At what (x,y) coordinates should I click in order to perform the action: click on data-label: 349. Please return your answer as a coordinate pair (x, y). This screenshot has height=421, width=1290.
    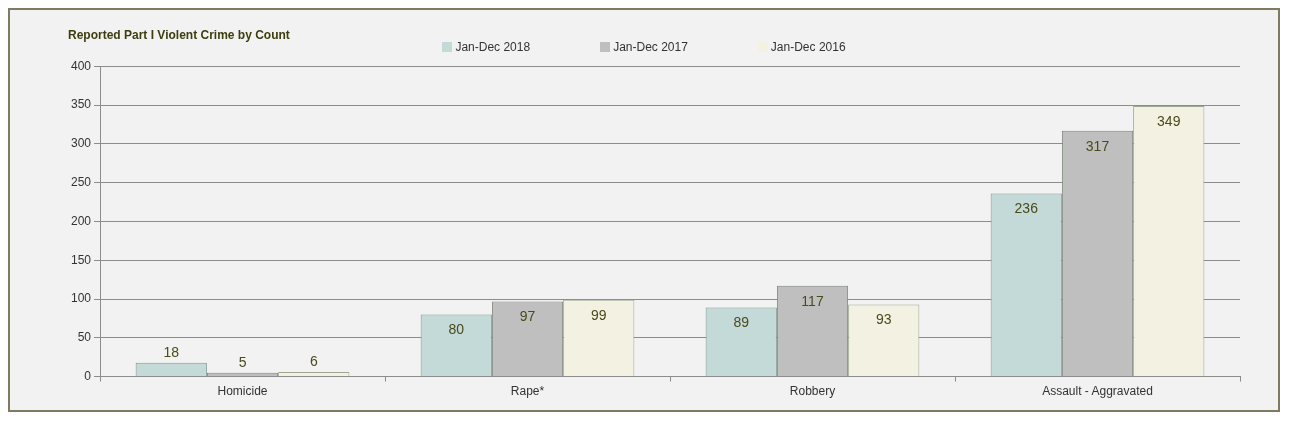
    Looking at the image, I should click on (1169, 120).